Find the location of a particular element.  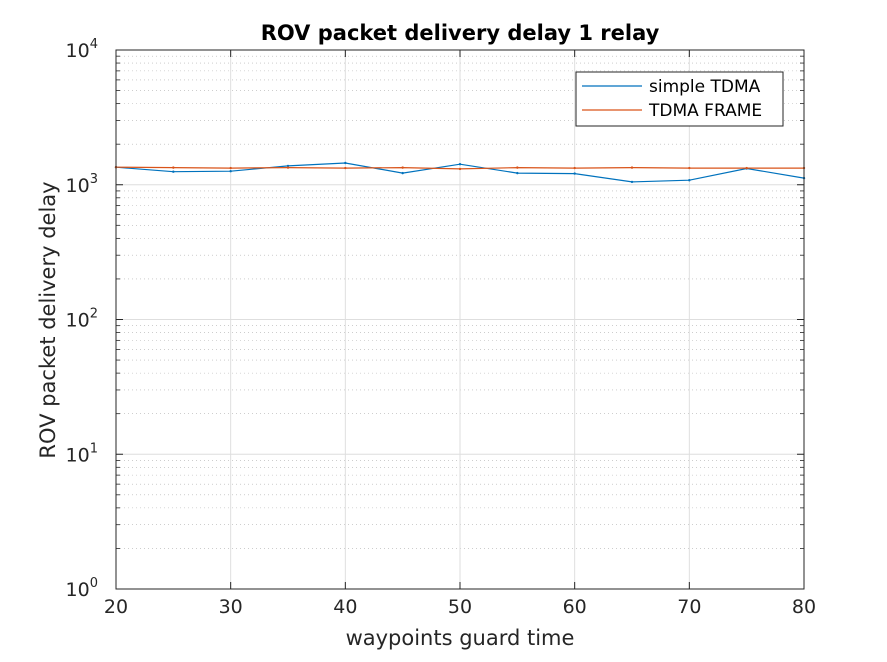

legend-label-simple-tdma: simple TDMA is located at coordinates (705, 87).